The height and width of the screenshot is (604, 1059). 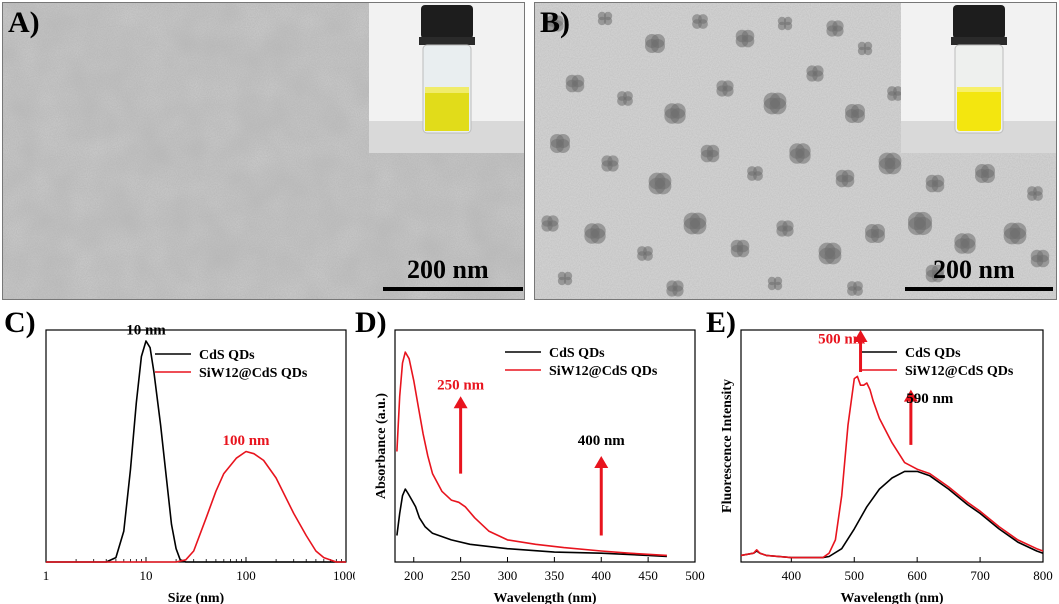 What do you see at coordinates (46, 575) in the screenshot?
I see `x-tick-label: 1` at bounding box center [46, 575].